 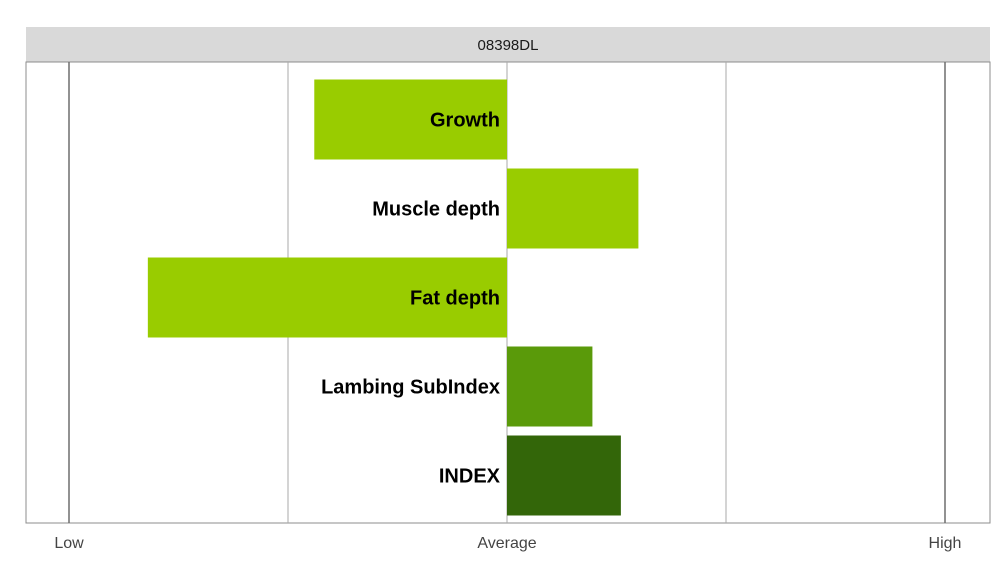 What do you see at coordinates (410, 388) in the screenshot?
I see `bar-label-lambing-subindex: Lambing SubIndex` at bounding box center [410, 388].